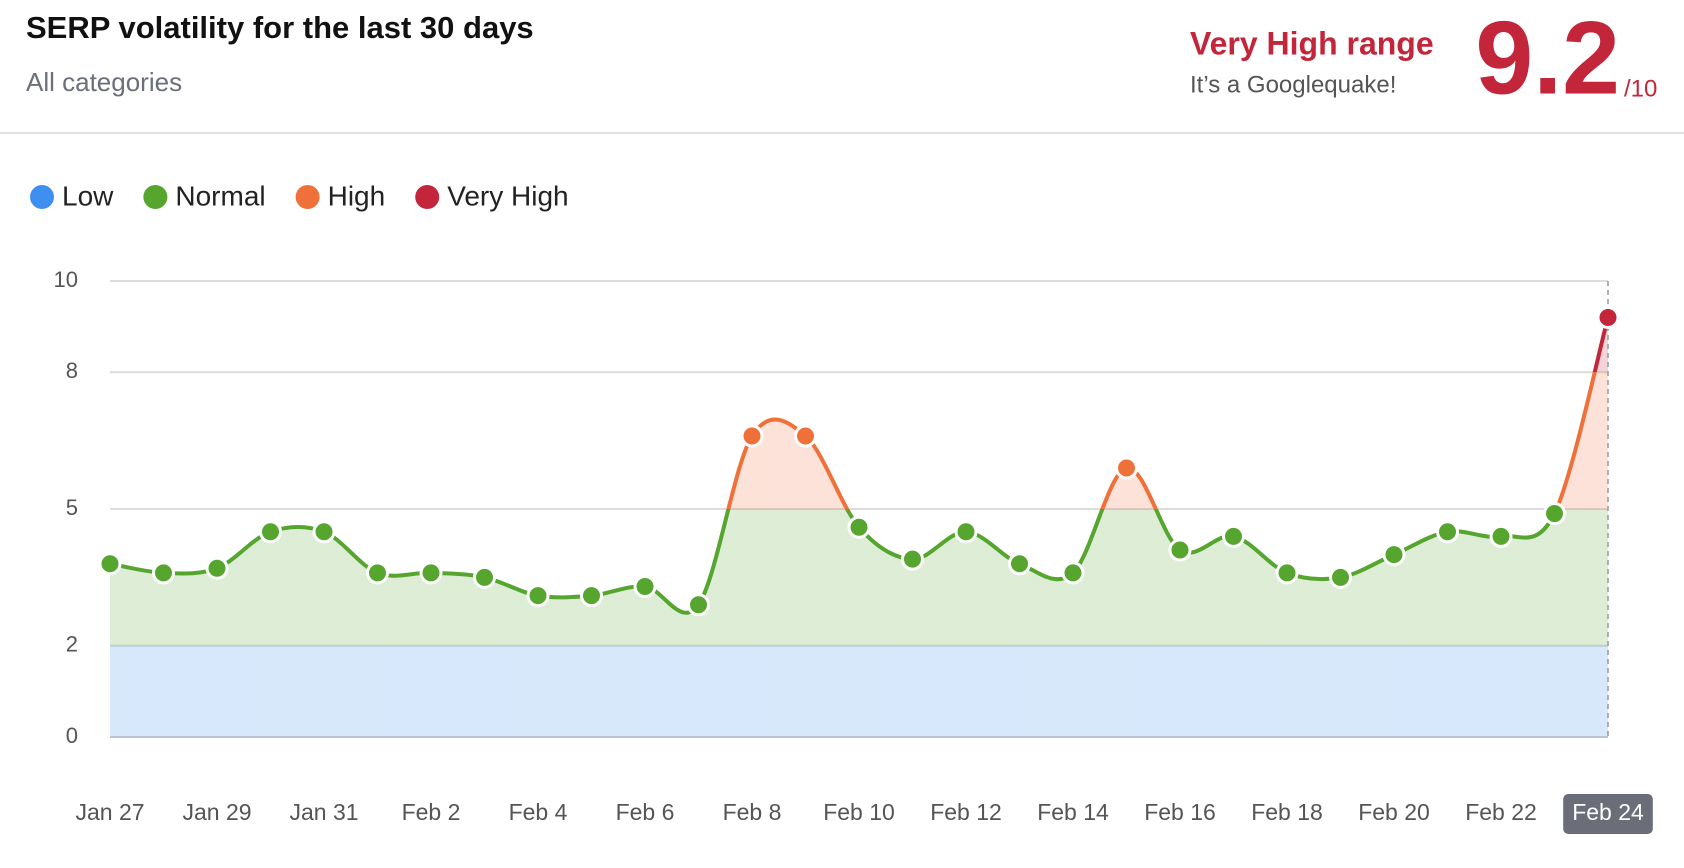  What do you see at coordinates (752, 812) in the screenshot?
I see `x-tick-label: Feb 8` at bounding box center [752, 812].